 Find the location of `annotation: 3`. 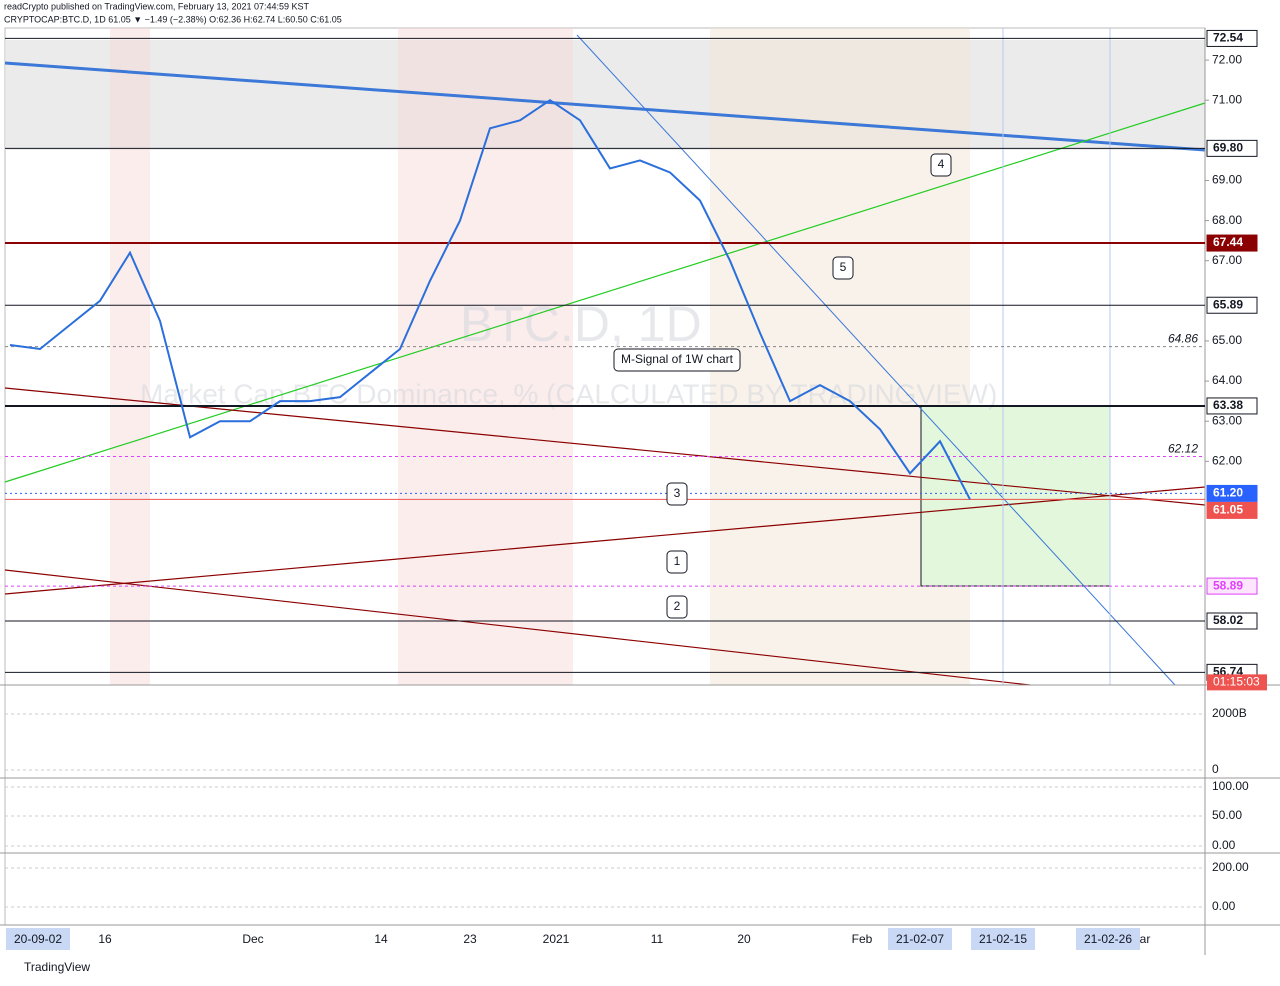

annotation: 3 is located at coordinates (677, 493).